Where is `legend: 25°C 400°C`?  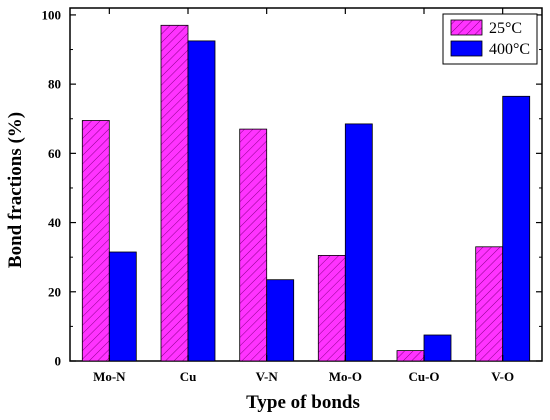
legend: 25°C 400°C is located at coordinates (490, 39).